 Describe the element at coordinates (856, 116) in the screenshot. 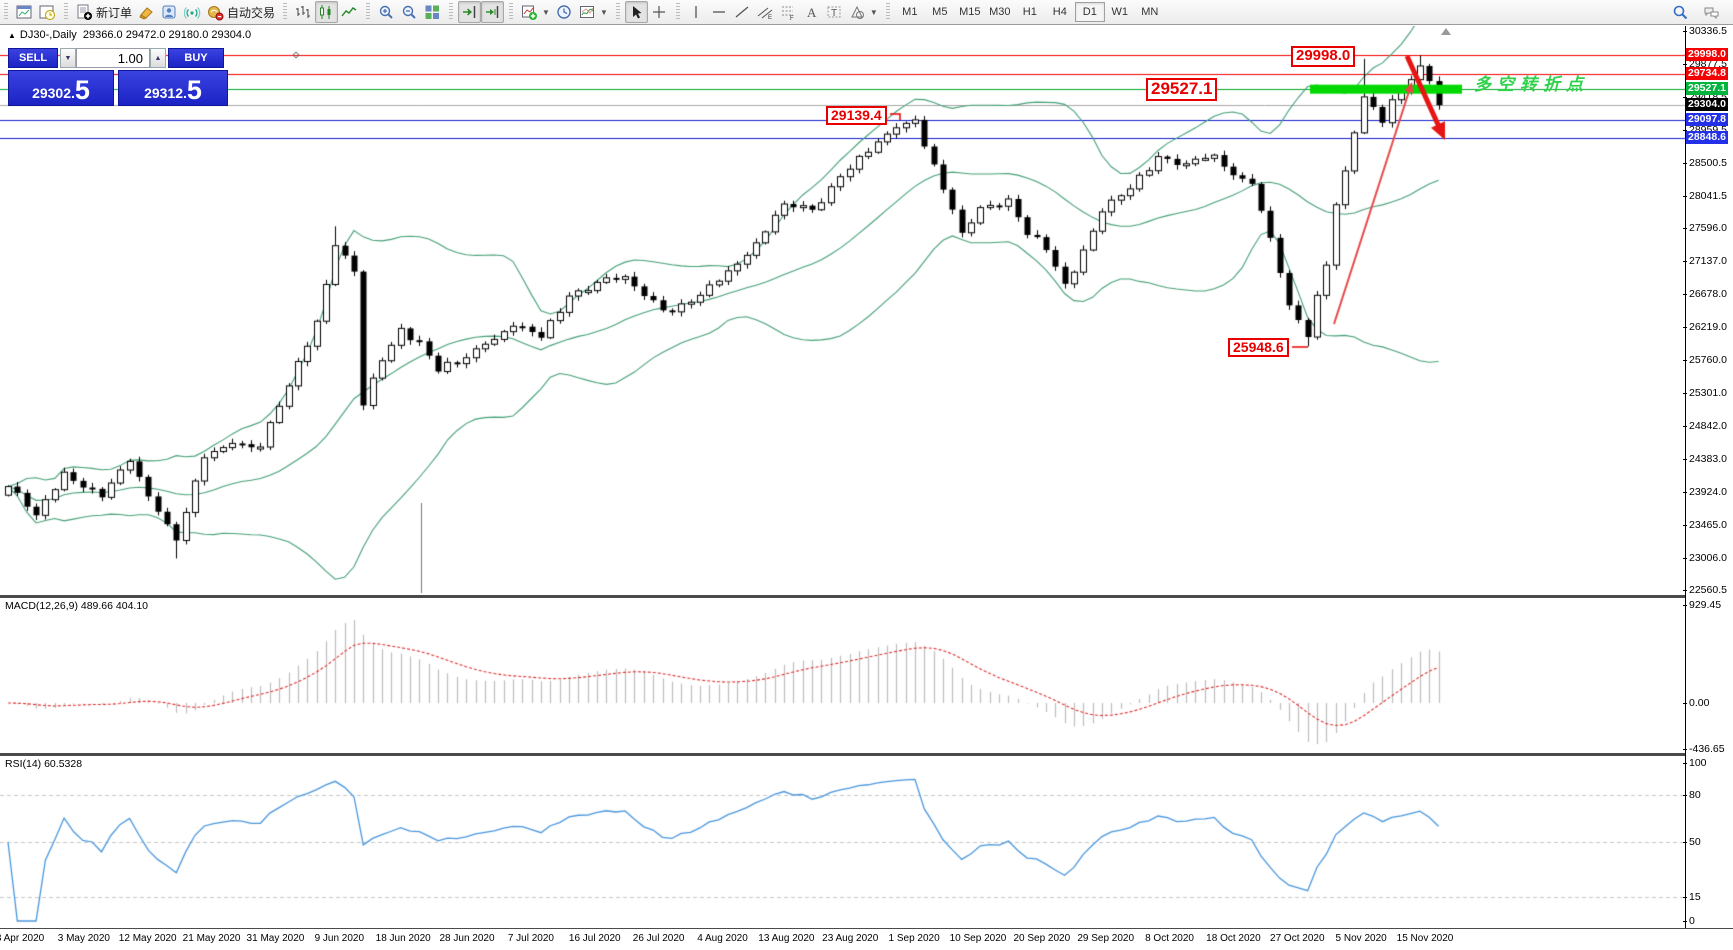

I see `price-annotation-box: 29139.4` at that location.